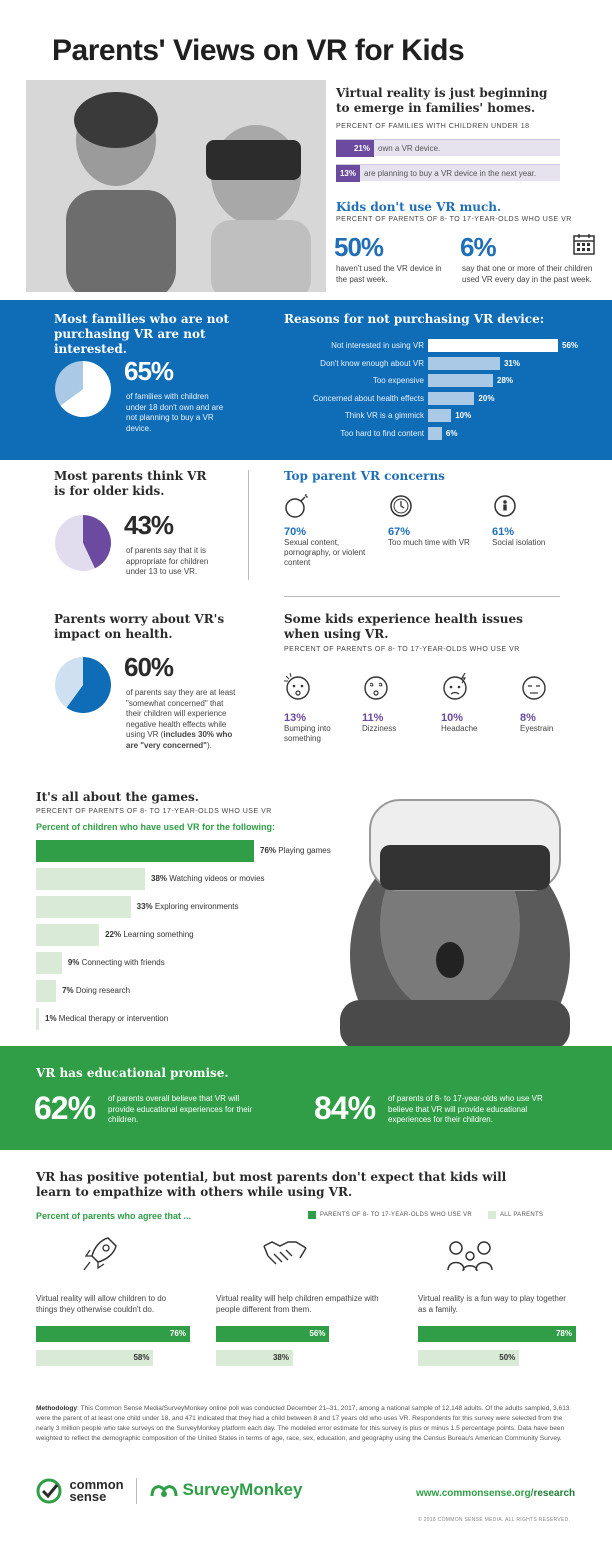 The width and height of the screenshot is (612, 1553). What do you see at coordinates (492, 1215) in the screenshot?
I see `legend-swatch-light` at bounding box center [492, 1215].